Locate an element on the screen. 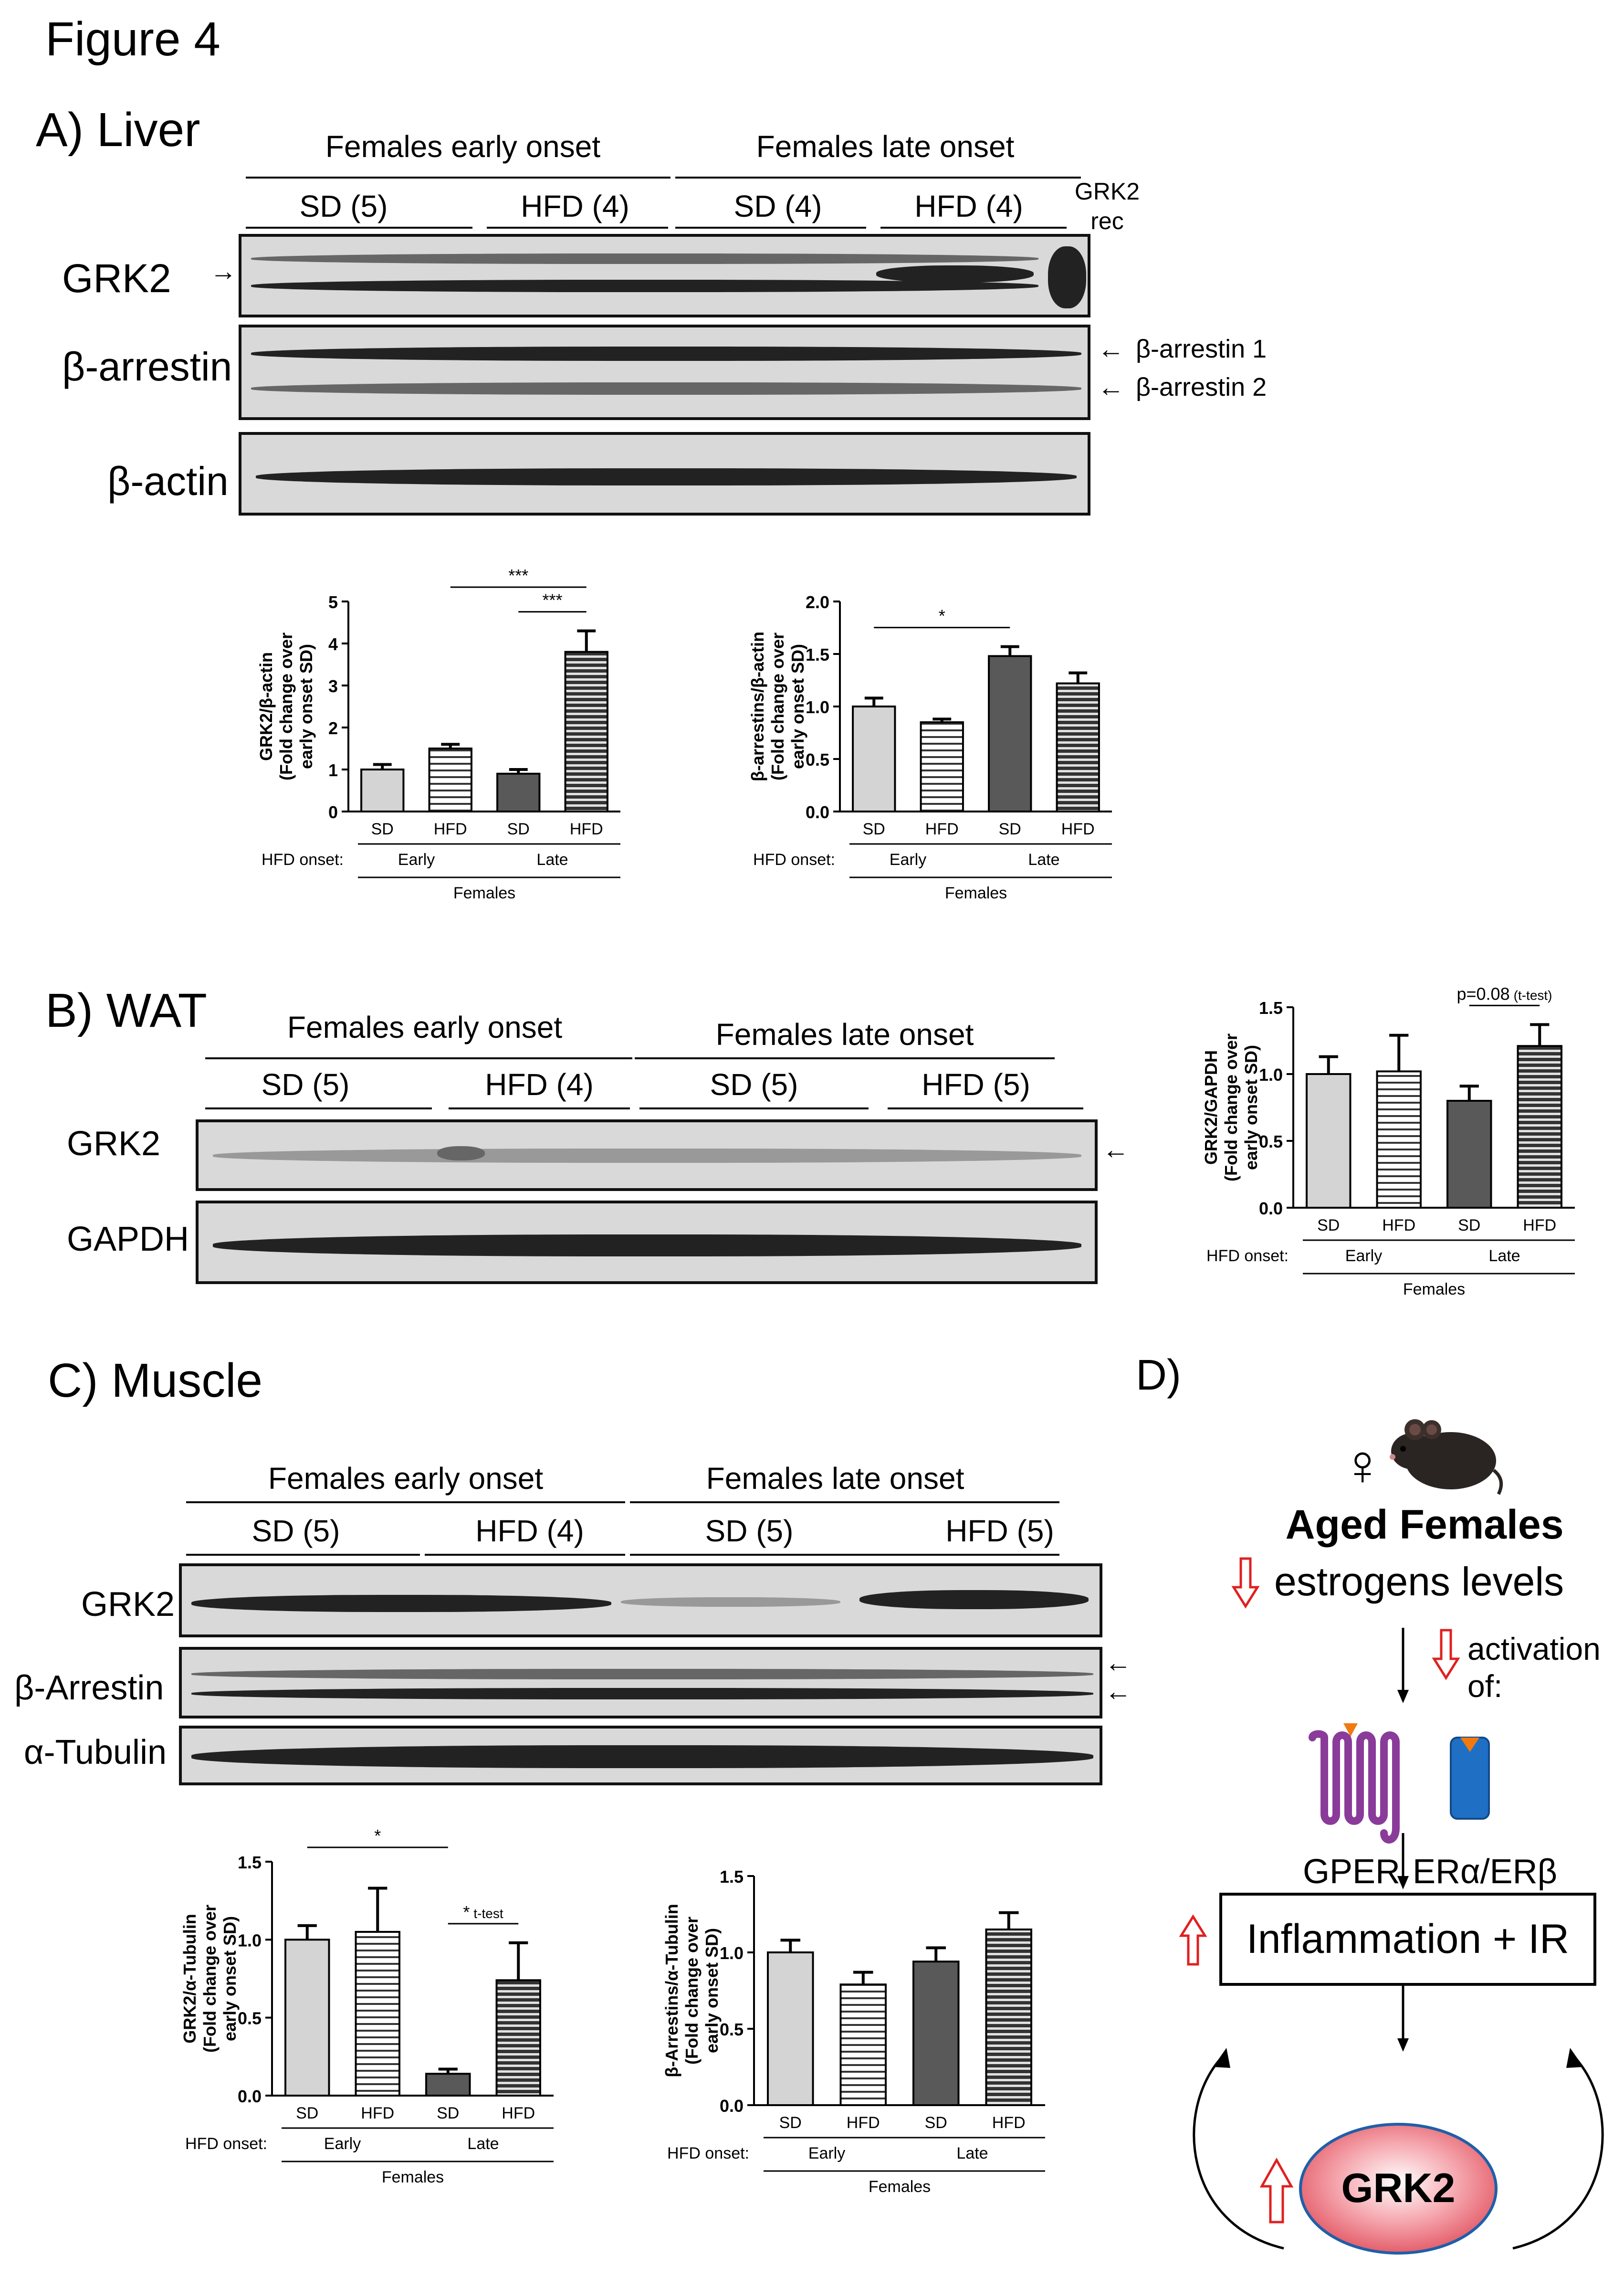  panel-d-label: D) is located at coordinates (1158, 1375).